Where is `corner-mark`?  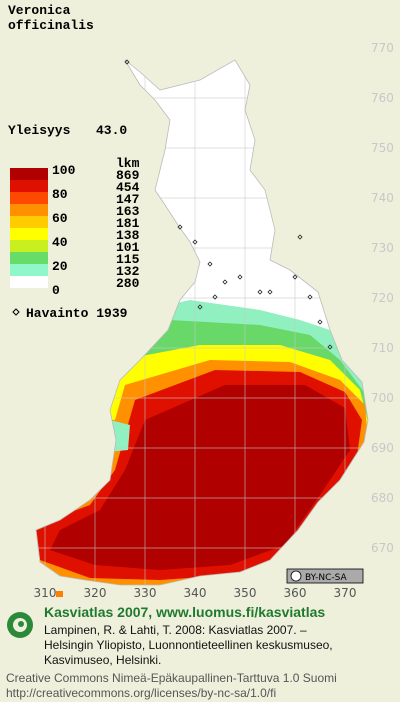 corner-mark is located at coordinates (59, 594).